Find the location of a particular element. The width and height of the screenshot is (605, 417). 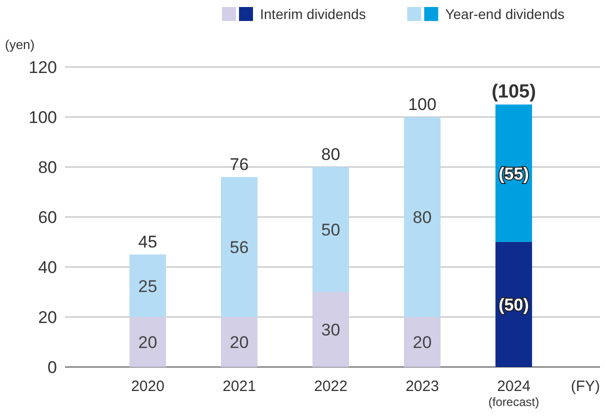

total-label: 100 is located at coordinates (422, 104).